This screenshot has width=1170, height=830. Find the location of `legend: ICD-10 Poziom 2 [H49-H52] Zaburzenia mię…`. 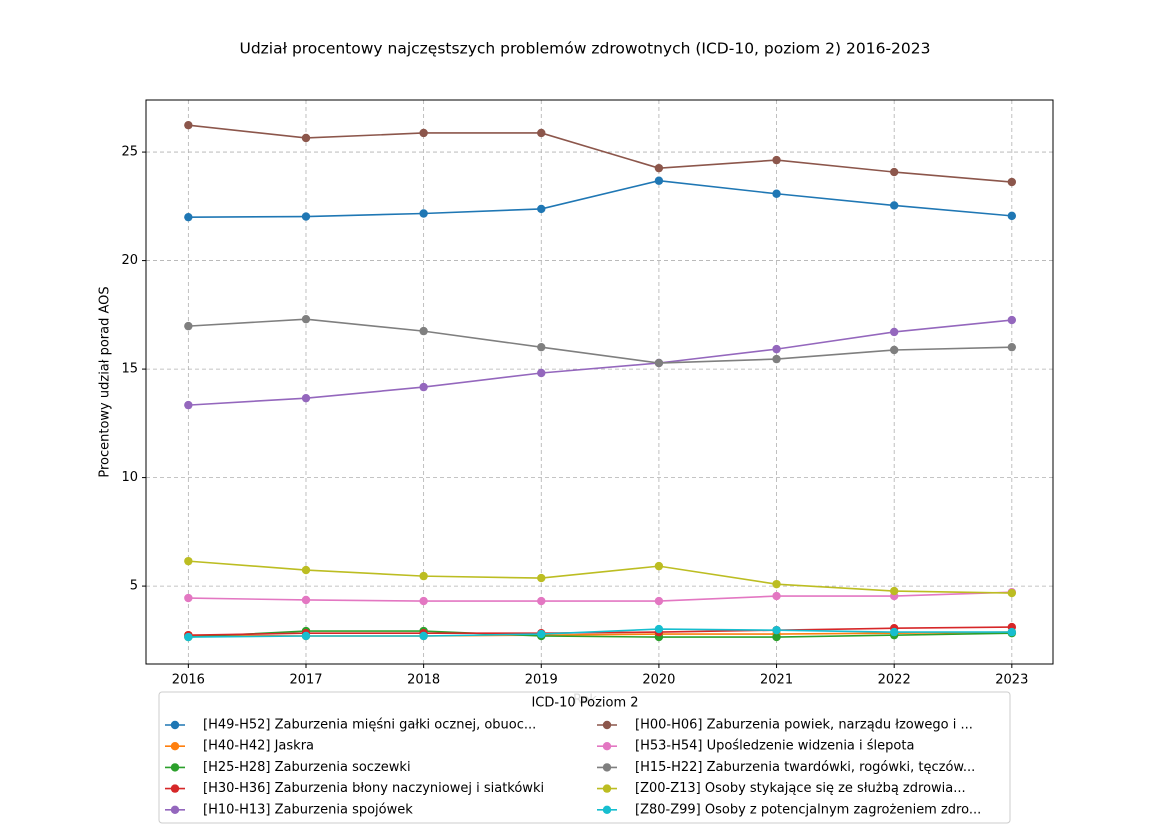

legend: ICD-10 Poziom 2 [H49-H52] Zaburzenia mię… is located at coordinates (584, 757).